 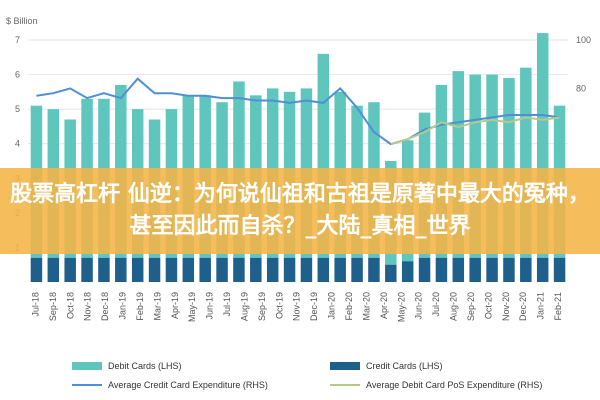 I want to click on x-tick-label: Jan-20, so click(x=332, y=306).